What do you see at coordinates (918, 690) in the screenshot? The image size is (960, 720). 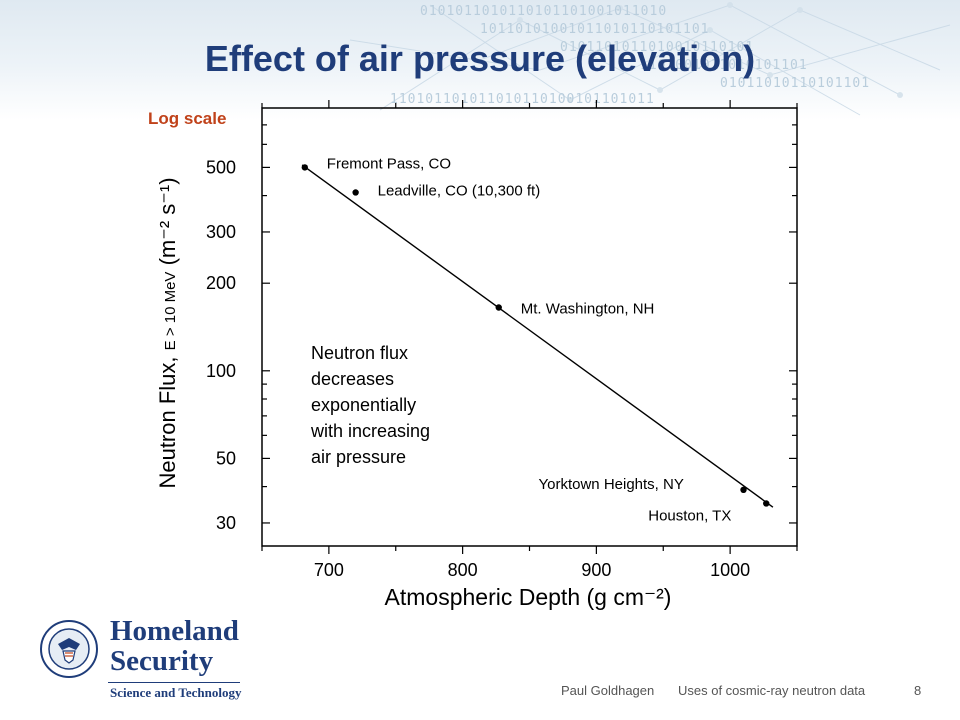 I see `footer-page-number: 8` at bounding box center [918, 690].